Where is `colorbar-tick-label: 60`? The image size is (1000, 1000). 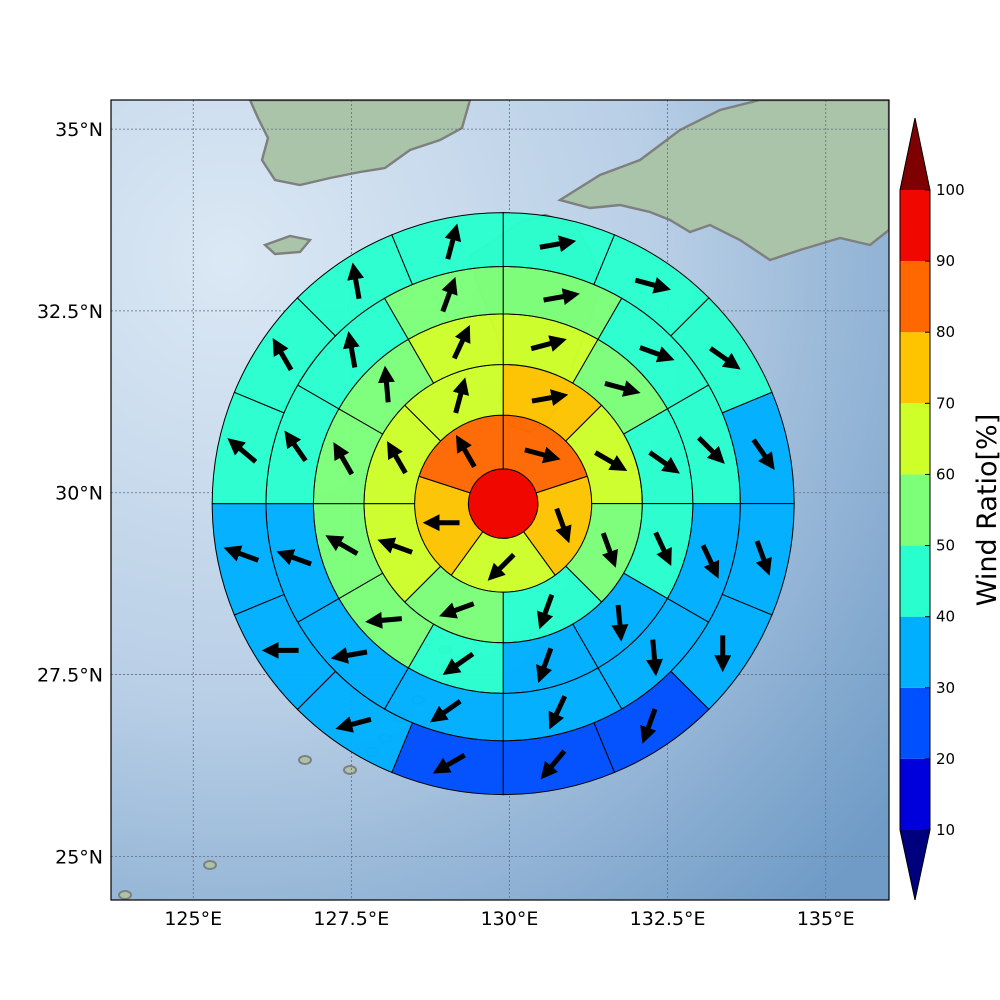
colorbar-tick-label: 60 is located at coordinates (945, 474).